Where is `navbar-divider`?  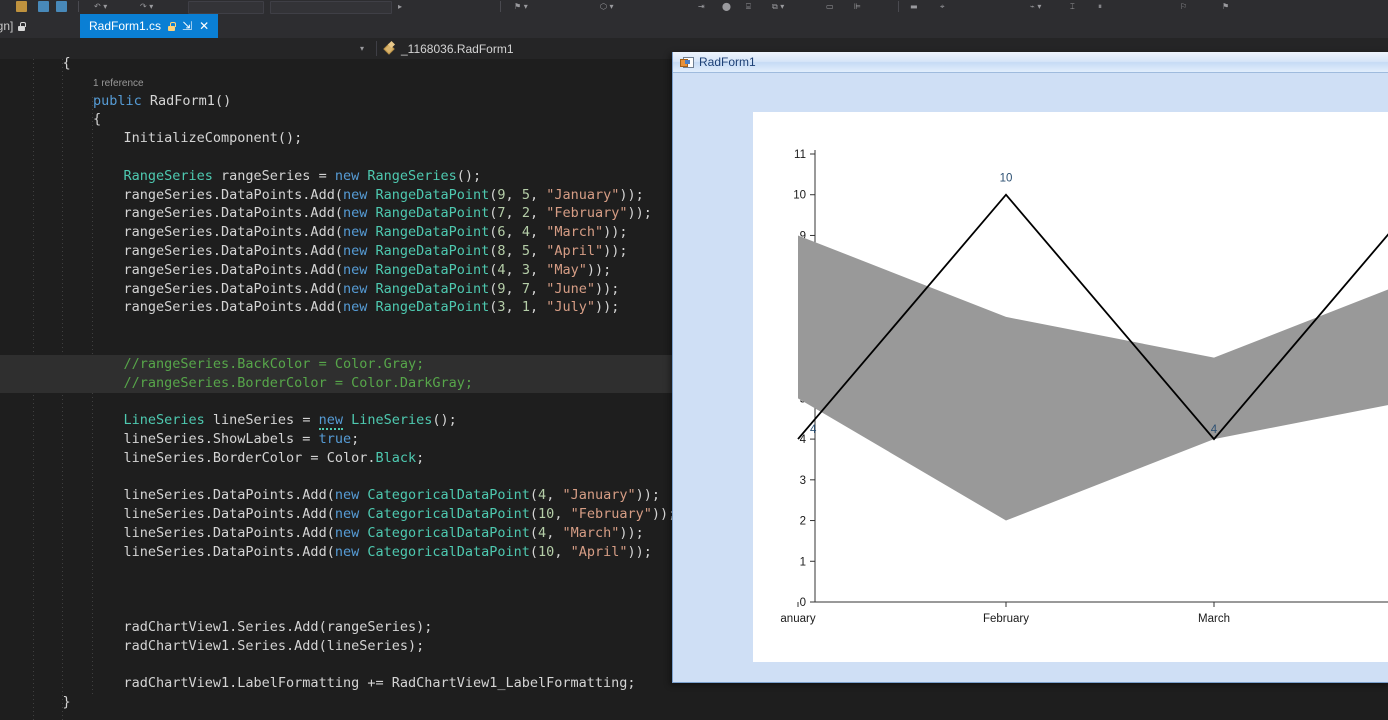
navbar-divider is located at coordinates (376, 48).